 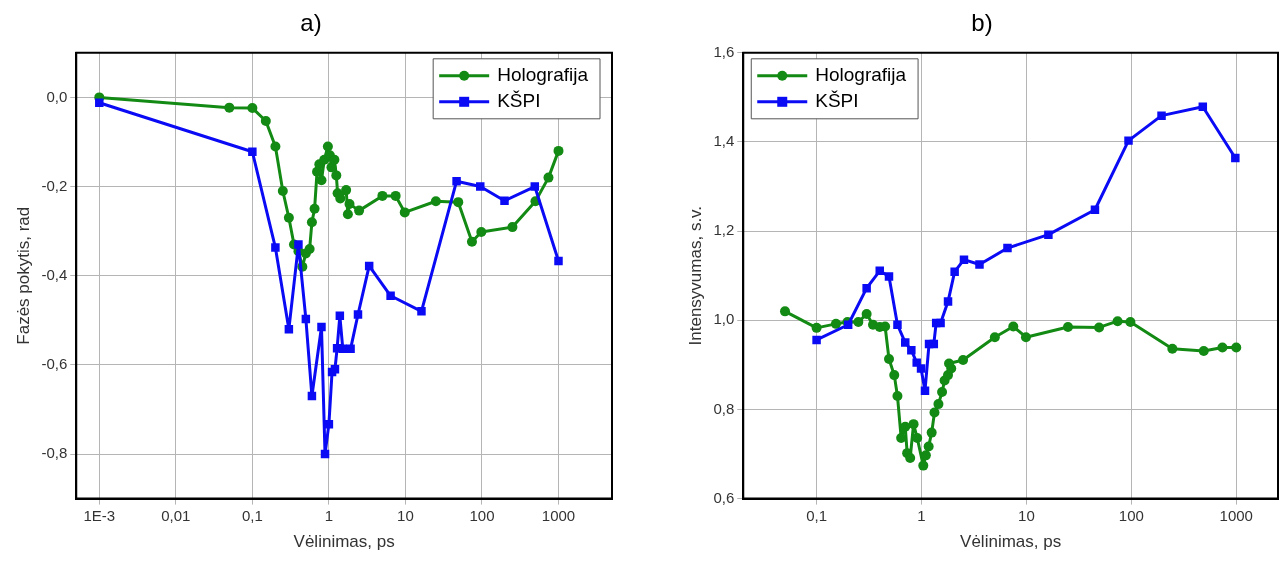 I want to click on chart-title: a), so click(x=311, y=23).